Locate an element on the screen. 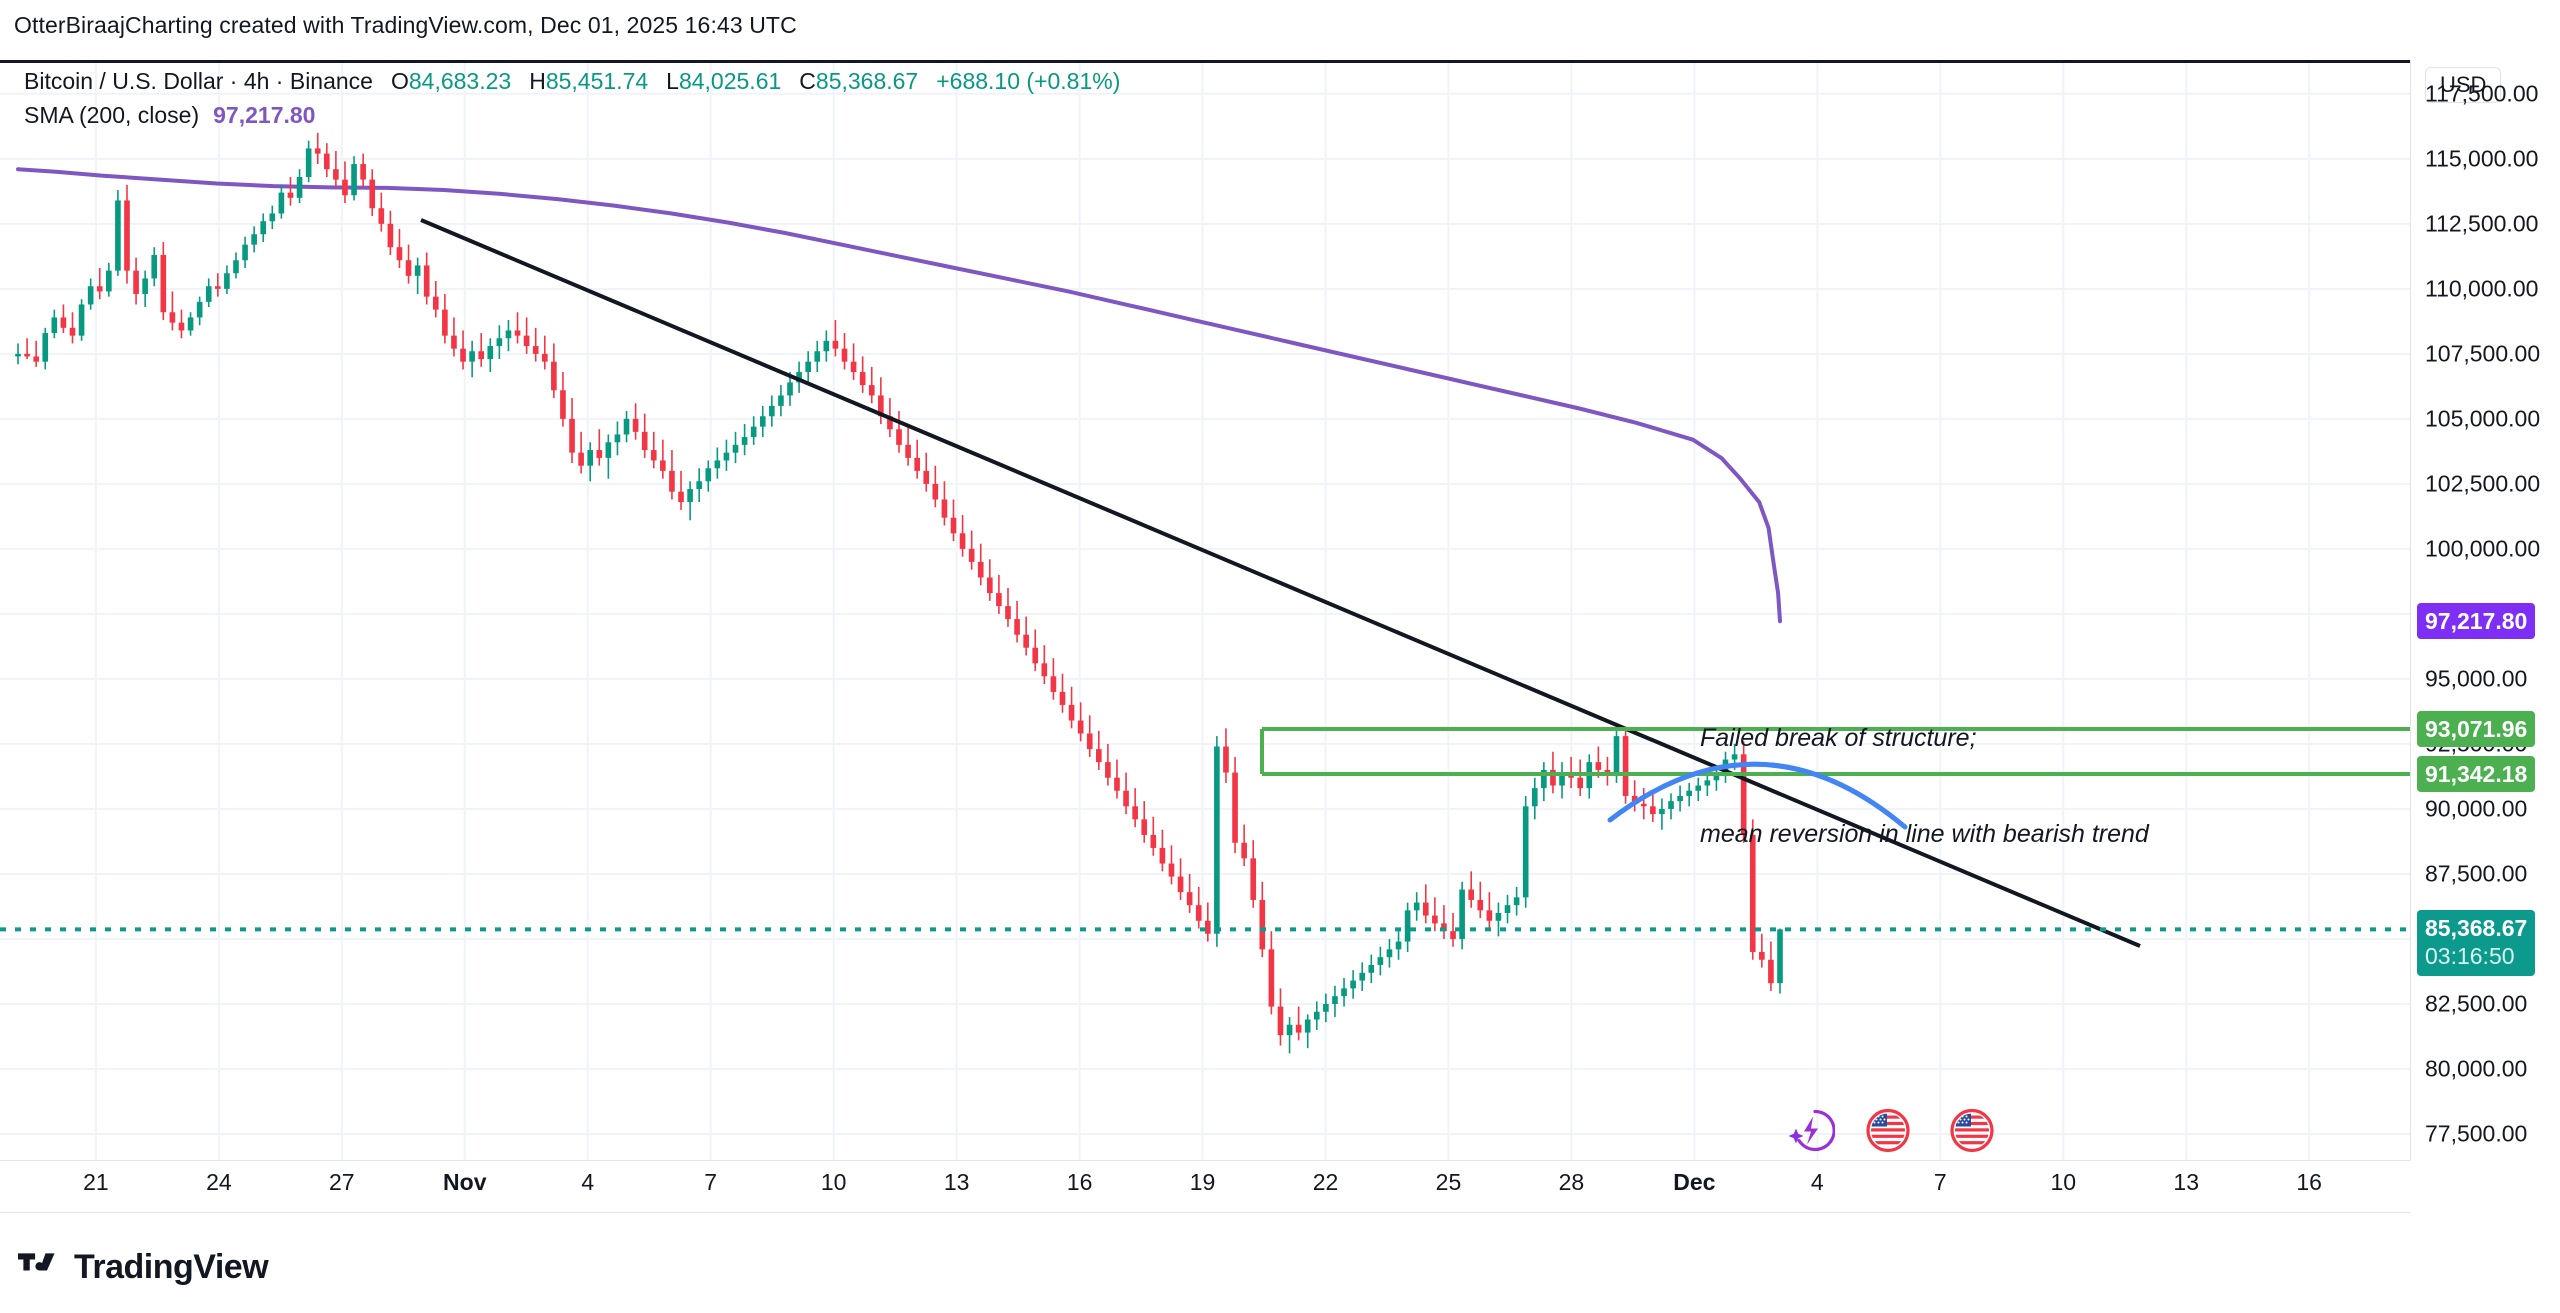  resistance-upper-badge: 93,071.96 is located at coordinates (2476, 729).